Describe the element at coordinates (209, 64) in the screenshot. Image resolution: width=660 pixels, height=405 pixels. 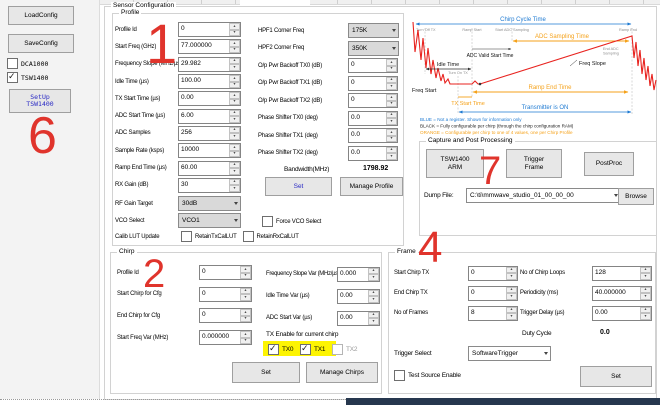
I see `freq-slope-spinner: 29.982` at that location.